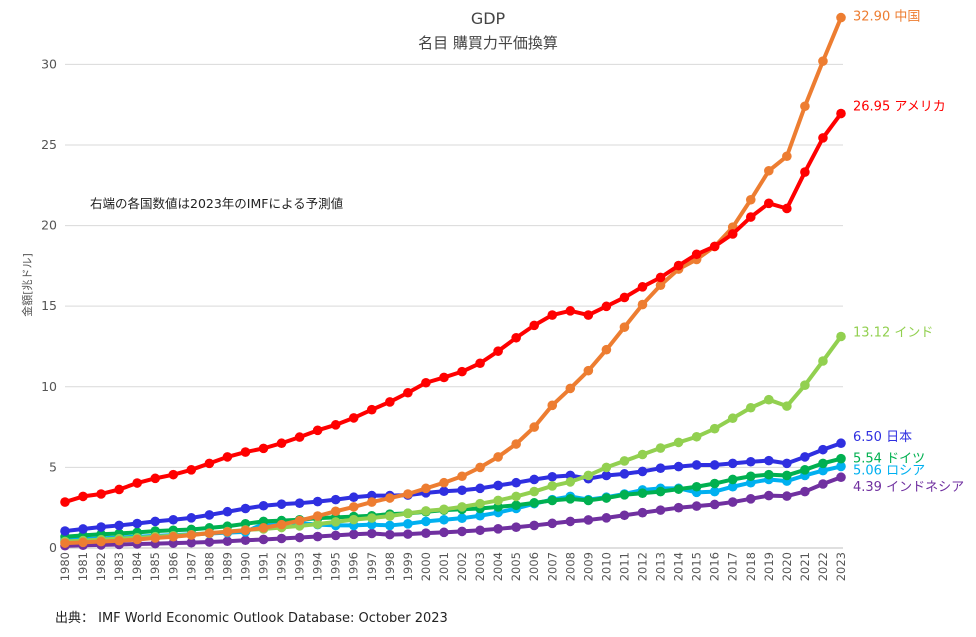 The height and width of the screenshot is (637, 976). I want to click on x-tick-label: 1993, so click(300, 566).